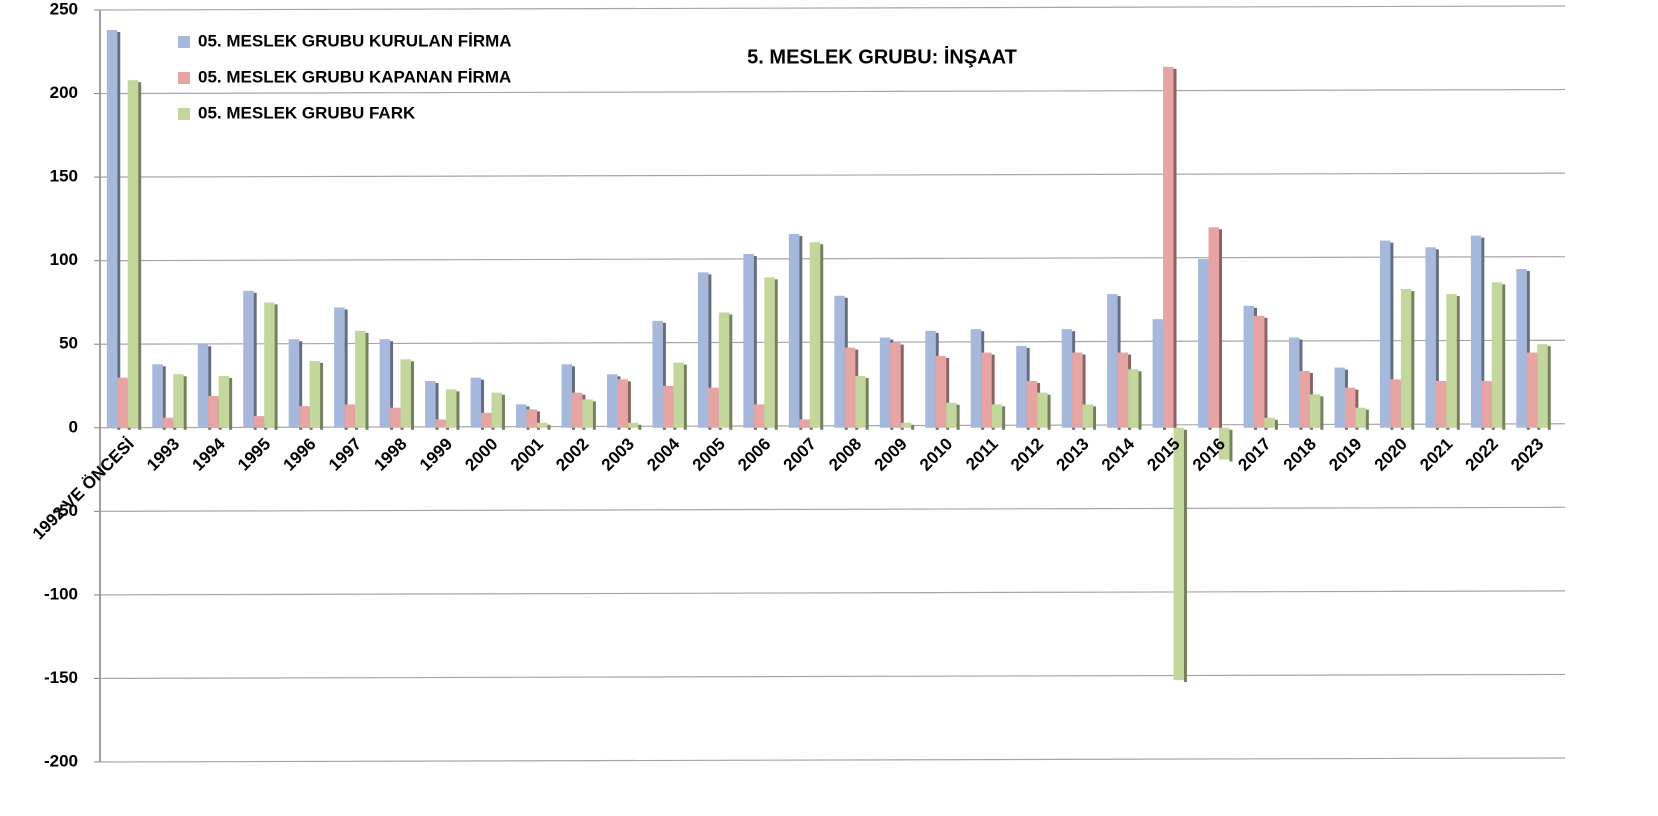 The height and width of the screenshot is (816, 1658). I want to click on x-tick-label: 2018, so click(1300, 454).